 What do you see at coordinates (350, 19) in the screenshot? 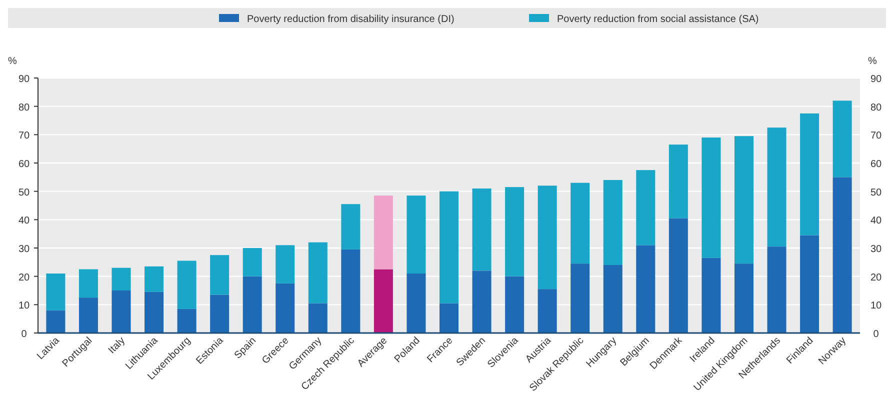
I see `legend-label: Poverty reduction from disability insurance (DI)` at bounding box center [350, 19].